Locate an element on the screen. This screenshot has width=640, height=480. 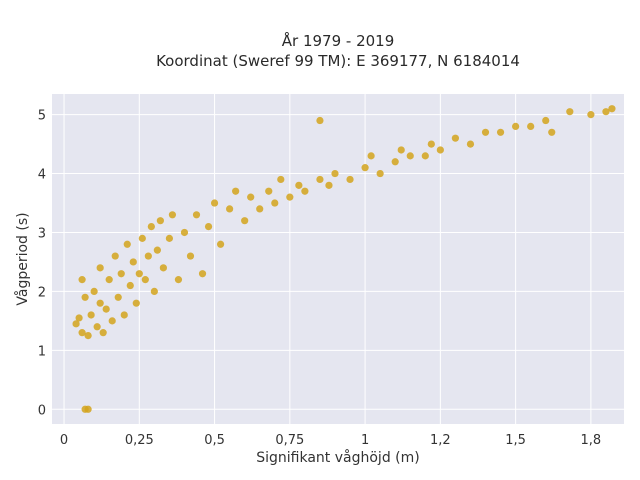
y-tick-label: 0 is located at coordinates (42, 410).